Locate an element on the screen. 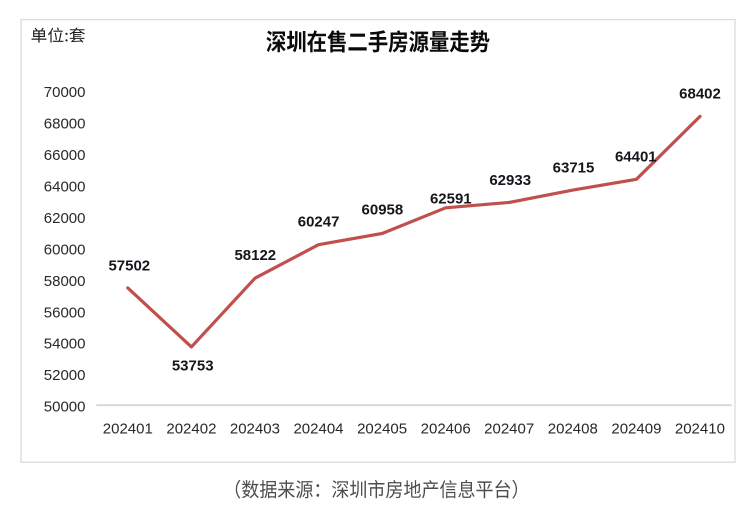 The image size is (755, 517). svg-text: 58000 is located at coordinates (65, 281).